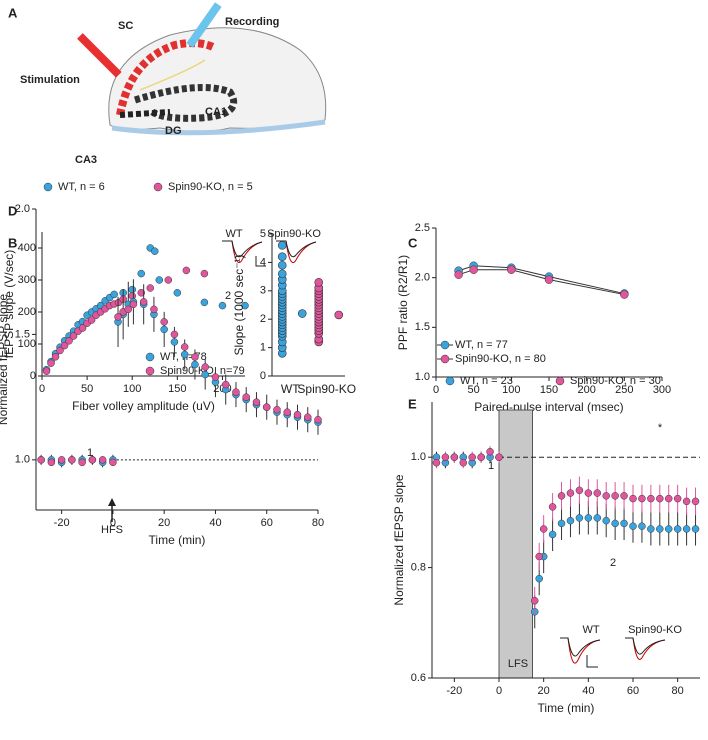  I want to click on y-tick-label: 1.5, so click(22, 334).